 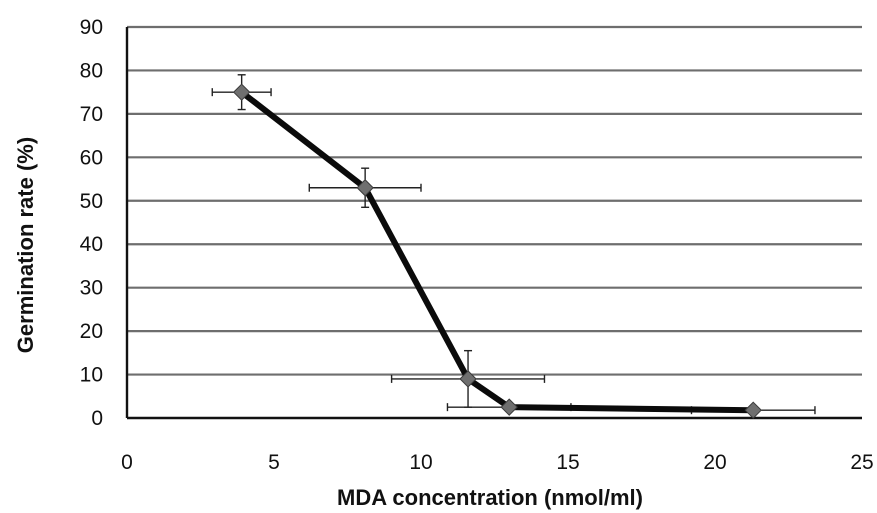 I want to click on x-tick-label: 25, so click(x=861, y=462).